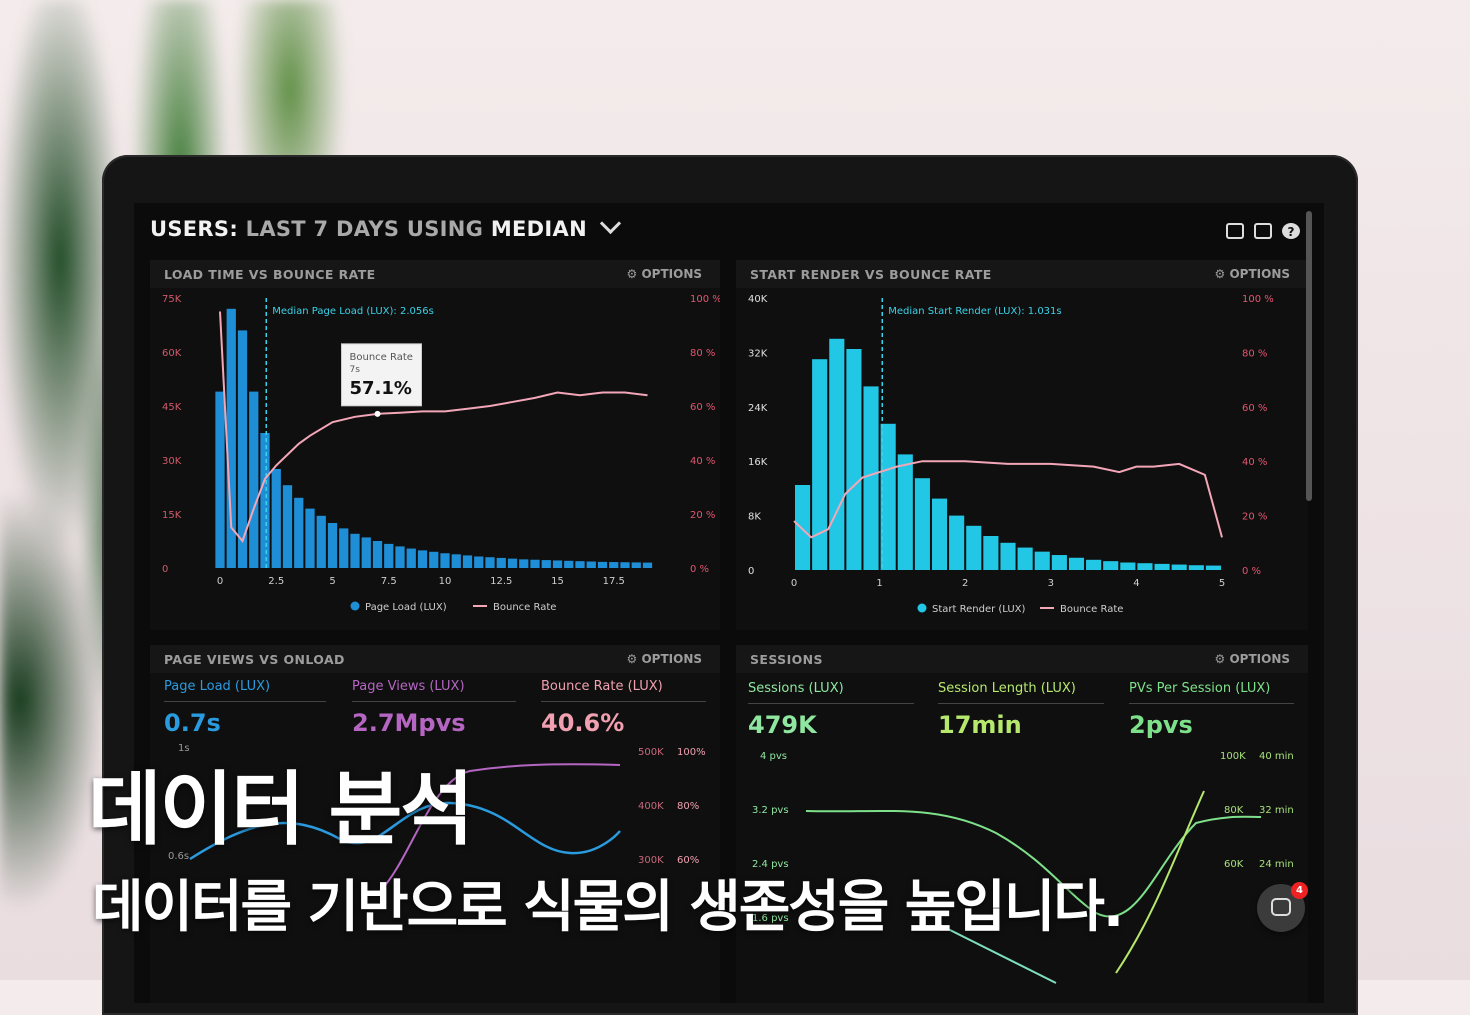 Image resolution: width=1470 pixels, height=1015 pixels. What do you see at coordinates (691, 752) in the screenshot?
I see `y-right2-tick: 100%` at bounding box center [691, 752].